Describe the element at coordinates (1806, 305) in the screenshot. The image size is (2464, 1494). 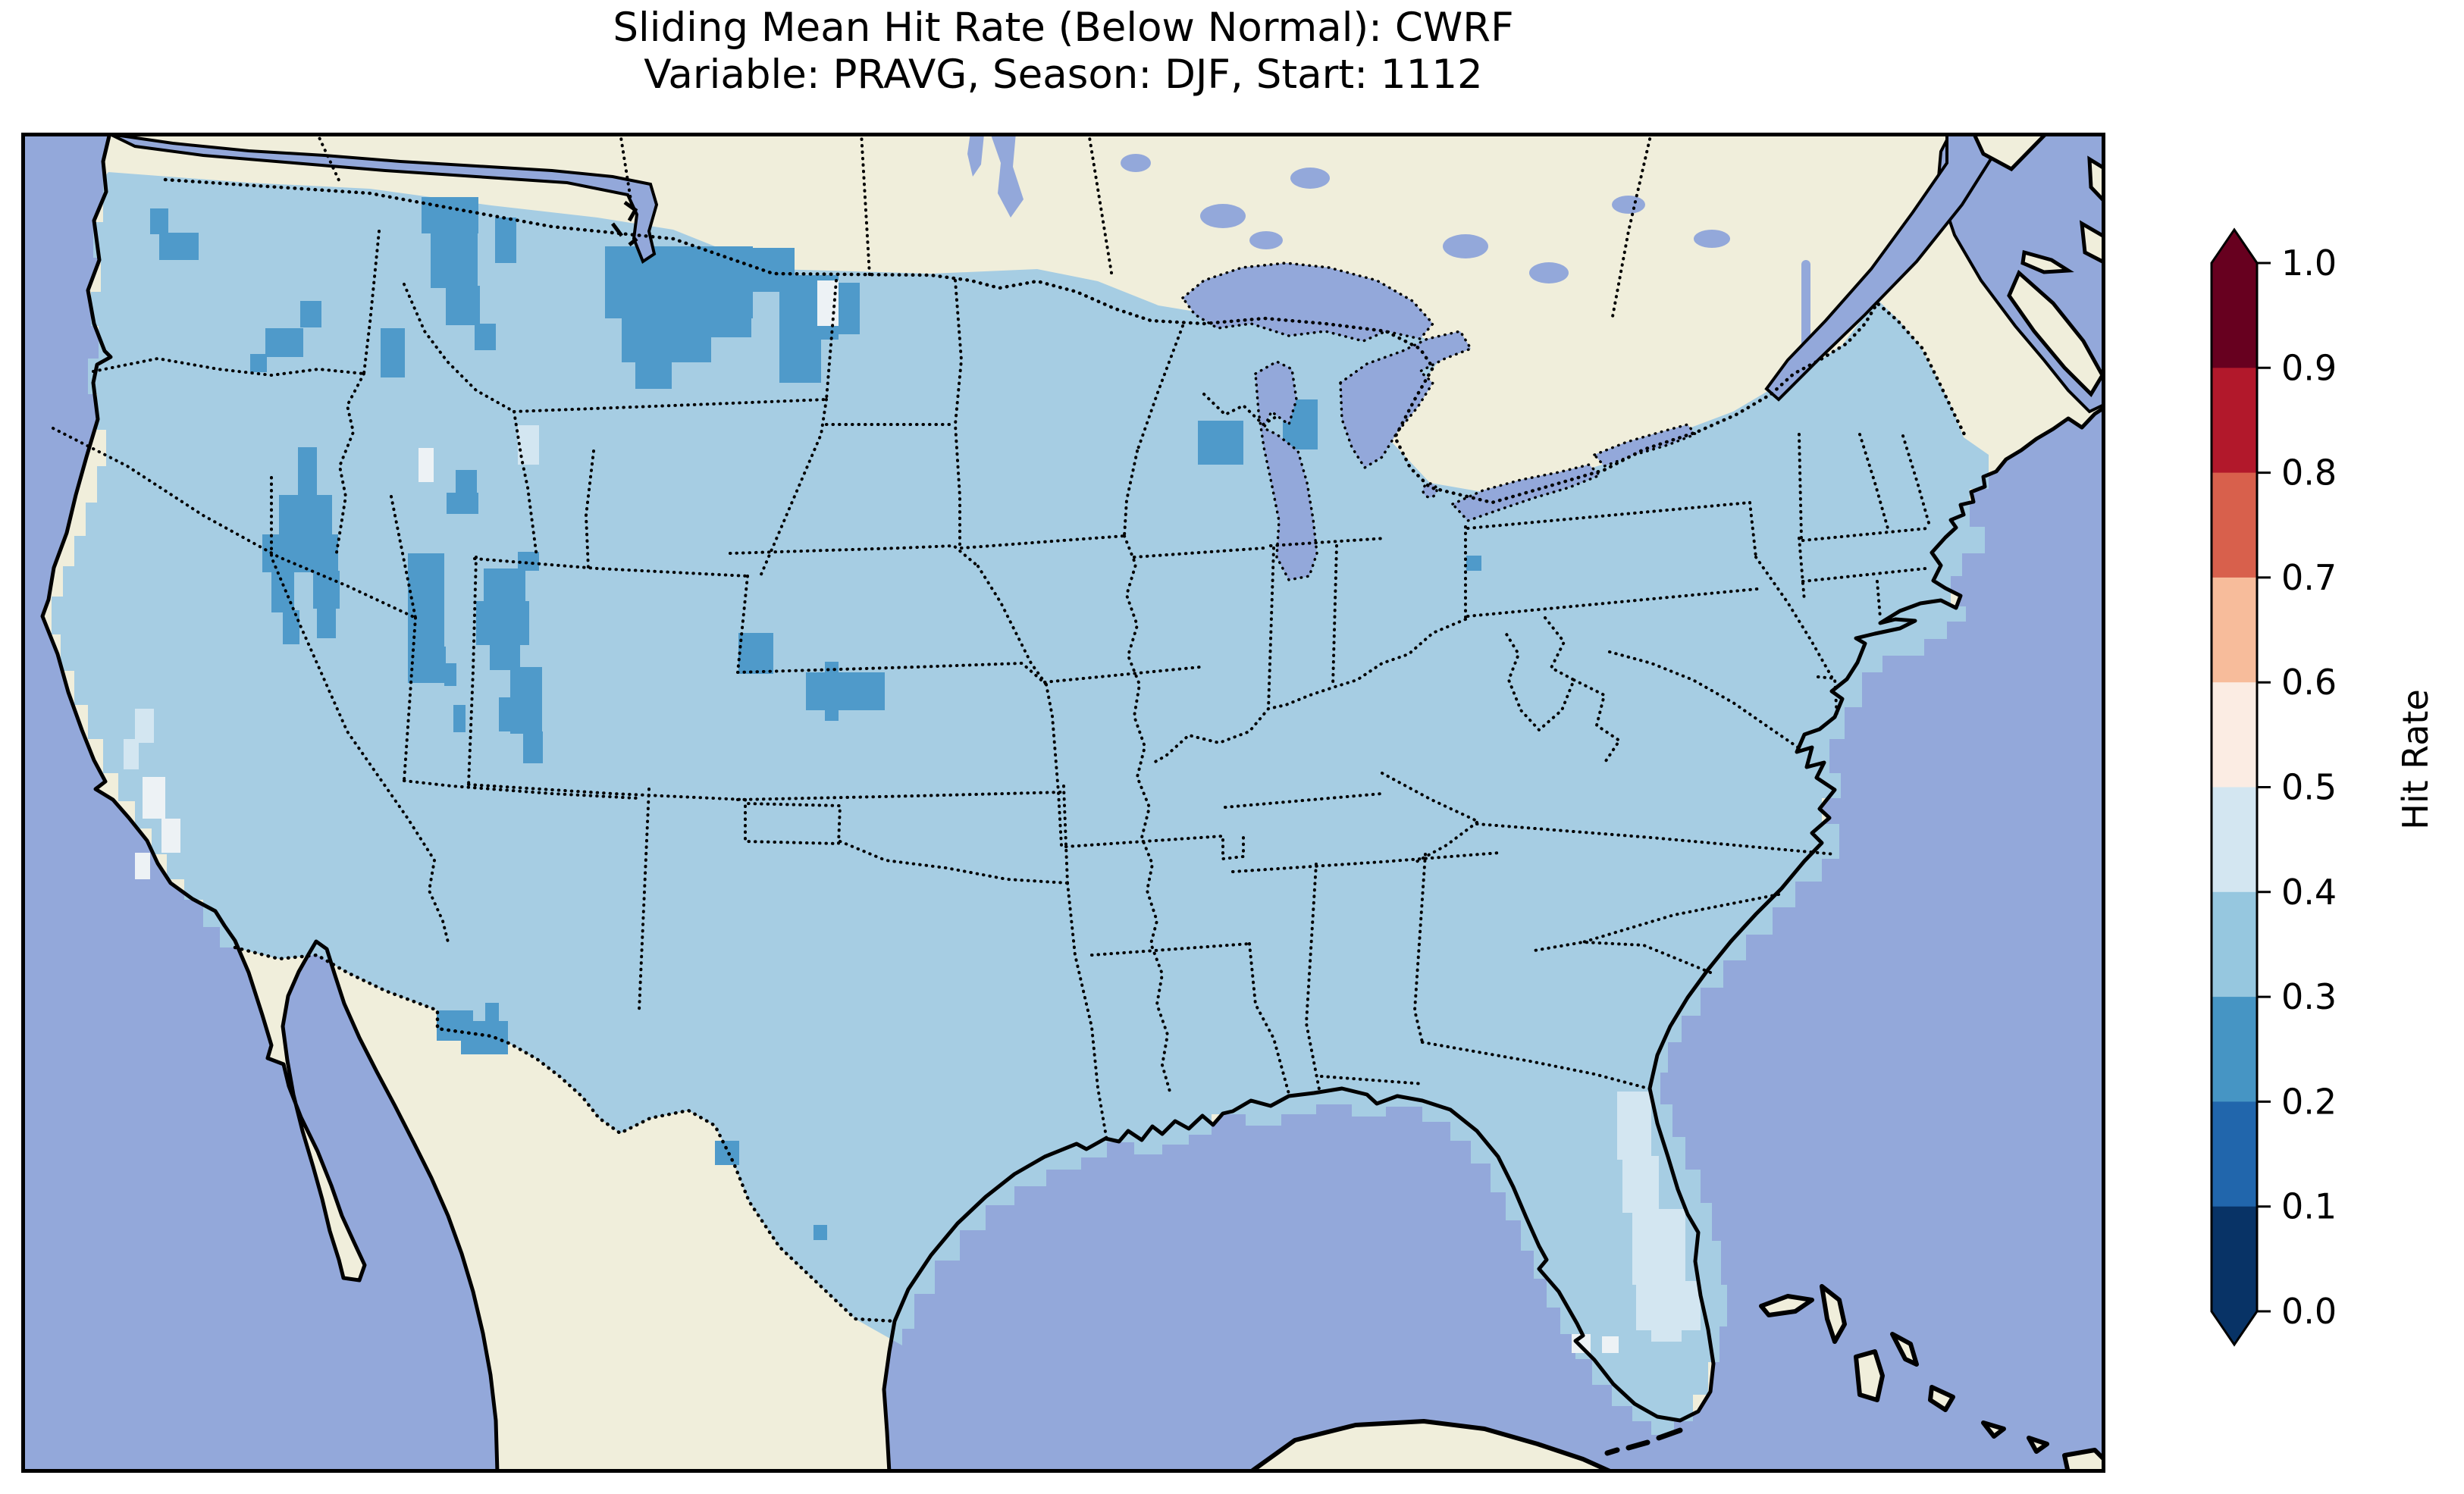
I see `lake-champlain` at that location.